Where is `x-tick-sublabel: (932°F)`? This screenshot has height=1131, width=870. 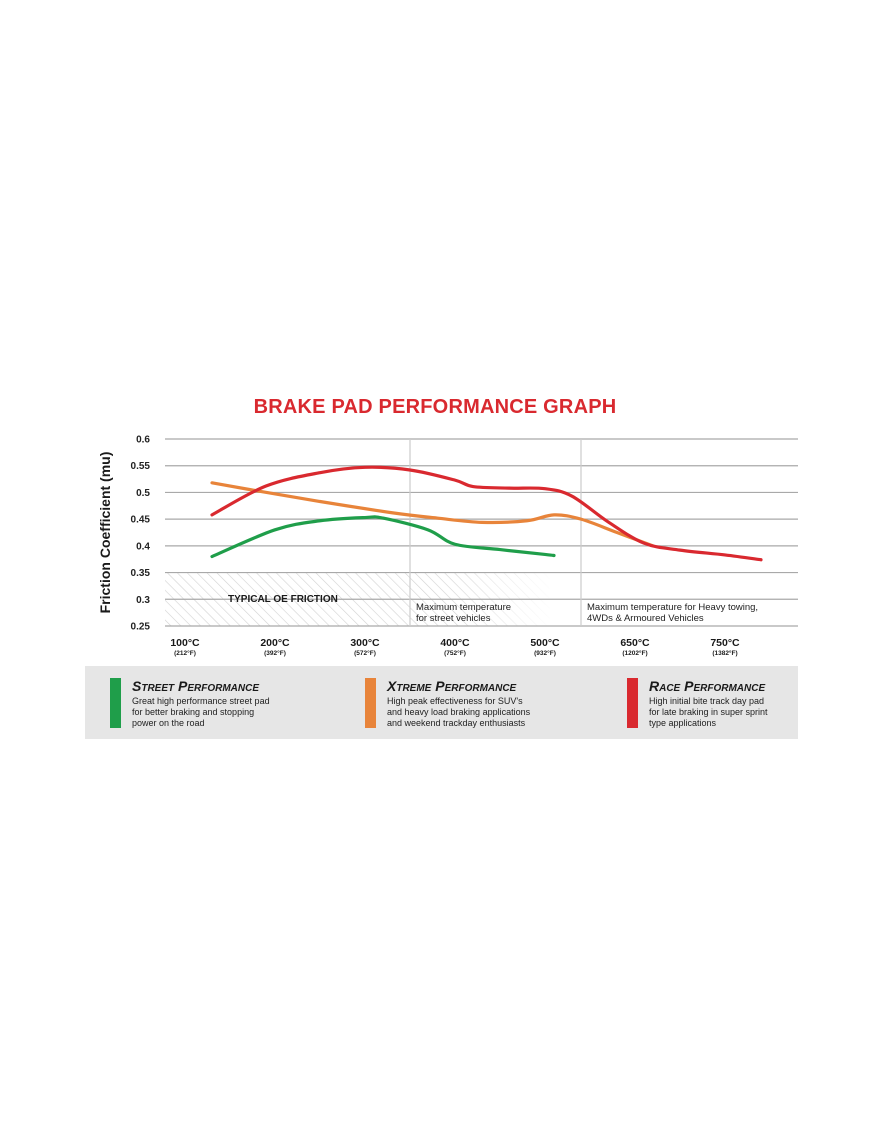 x-tick-sublabel: (932°F) is located at coordinates (545, 653).